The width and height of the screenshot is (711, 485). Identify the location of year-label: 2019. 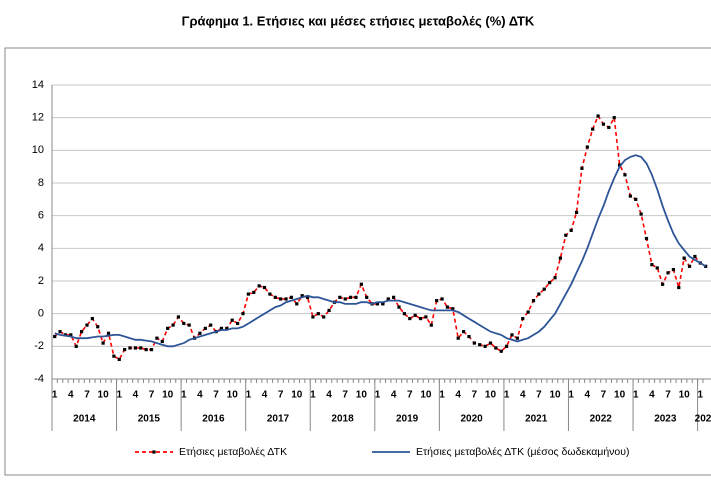
(407, 419).